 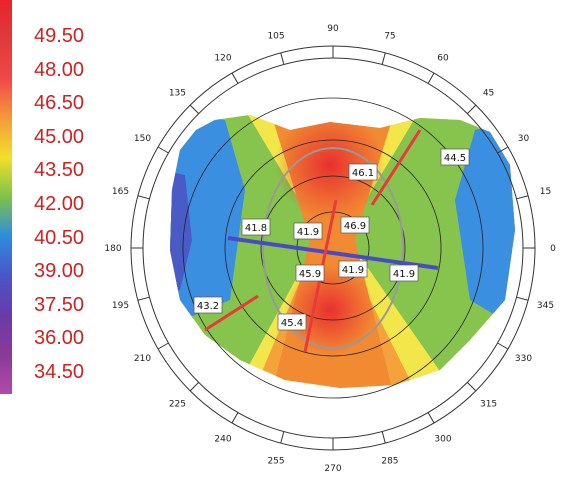 What do you see at coordinates (59, 136) in the screenshot?
I see `color-scale-label: 45.00` at bounding box center [59, 136].